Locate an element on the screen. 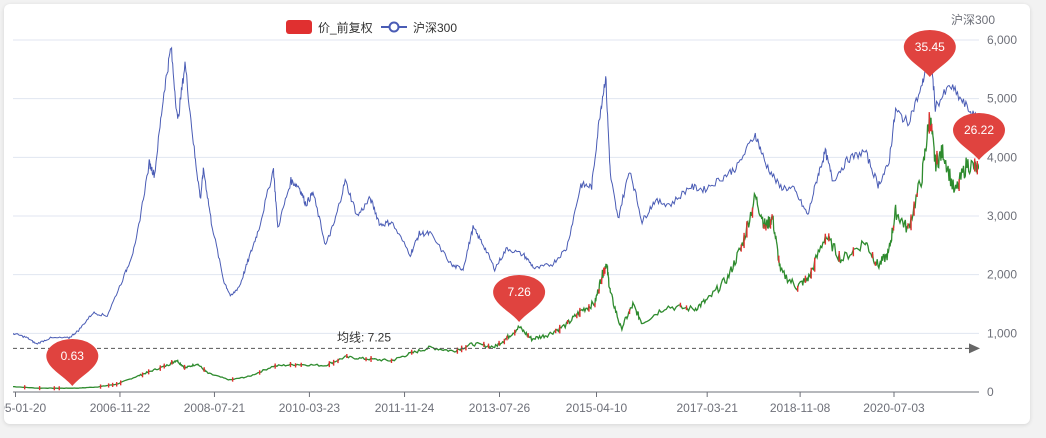 This screenshot has width=1046, height=438. legend: 价_前复权 沪深300 is located at coordinates (371, 27).